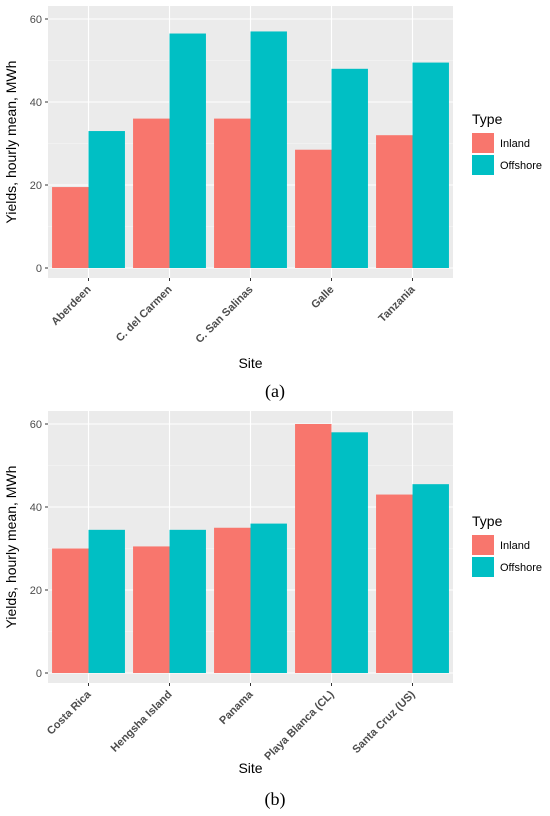 Image resolution: width=550 pixels, height=816 pixels. What do you see at coordinates (69, 712) in the screenshot?
I see `x-tick-label: Costa Rica` at bounding box center [69, 712].